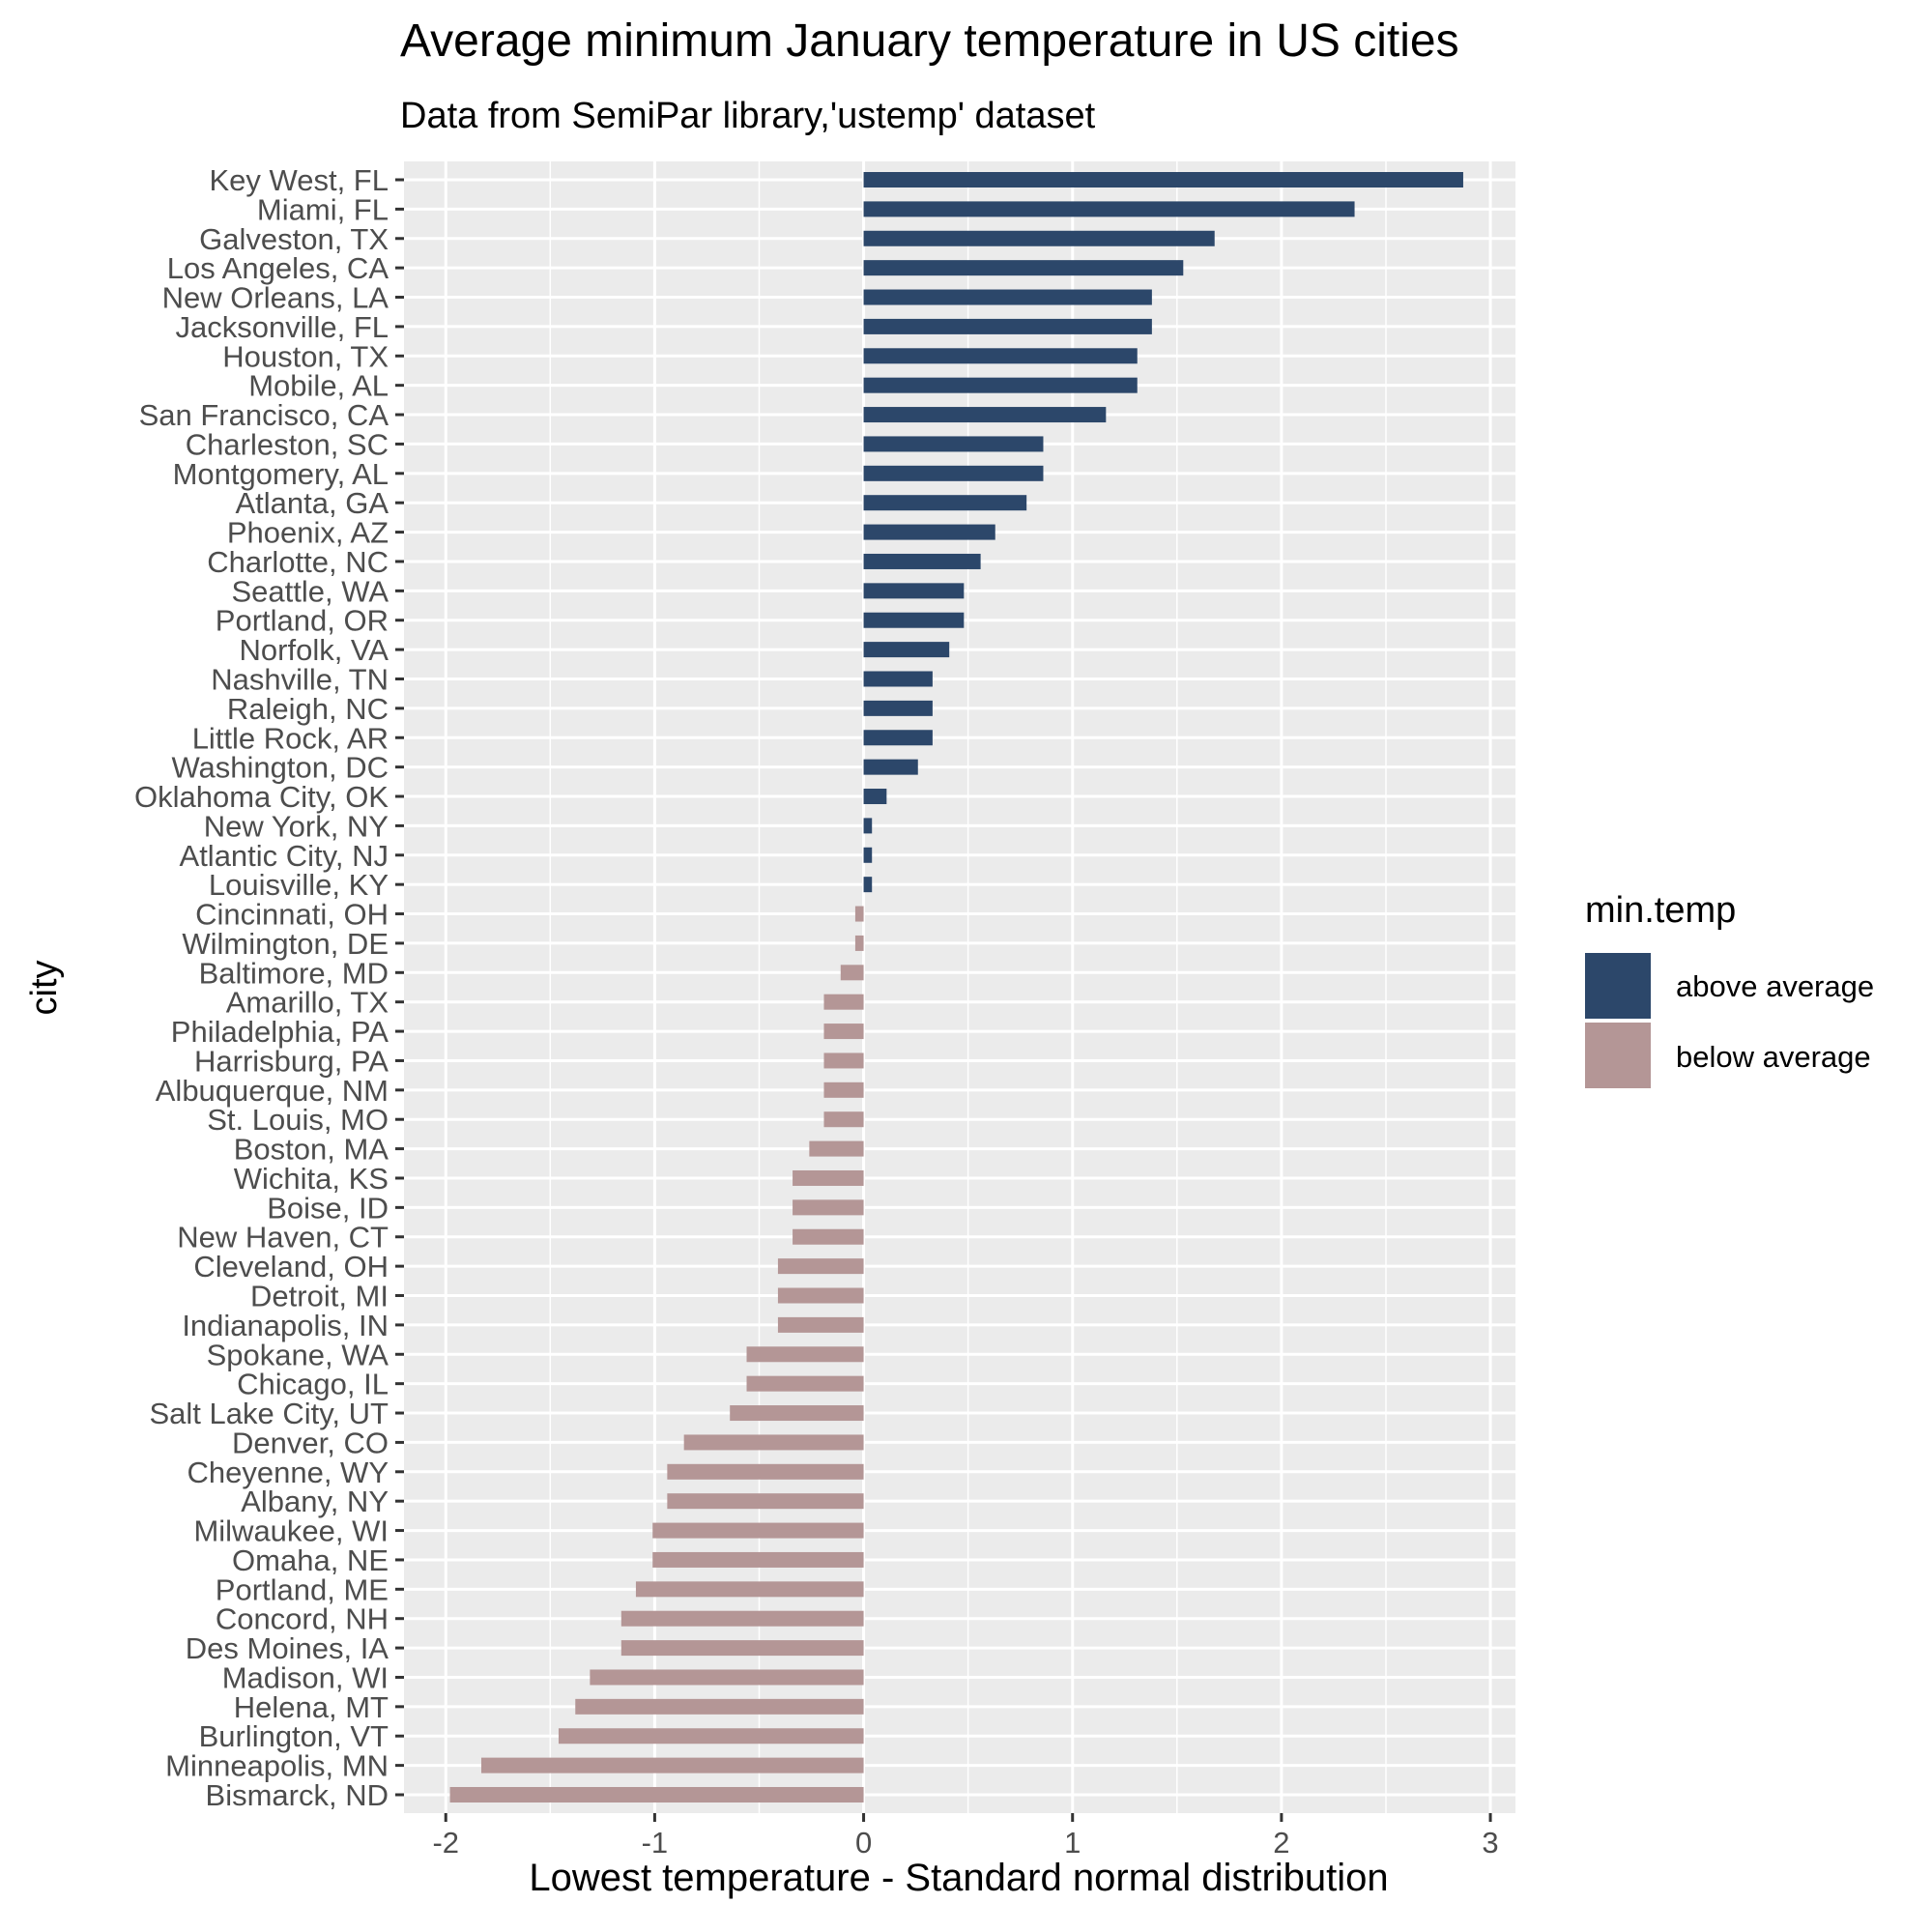 This screenshot has height=1932, width=1932. Describe the element at coordinates (299, 885) in the screenshot. I see `y-tick-label: Louisville, KY` at that location.